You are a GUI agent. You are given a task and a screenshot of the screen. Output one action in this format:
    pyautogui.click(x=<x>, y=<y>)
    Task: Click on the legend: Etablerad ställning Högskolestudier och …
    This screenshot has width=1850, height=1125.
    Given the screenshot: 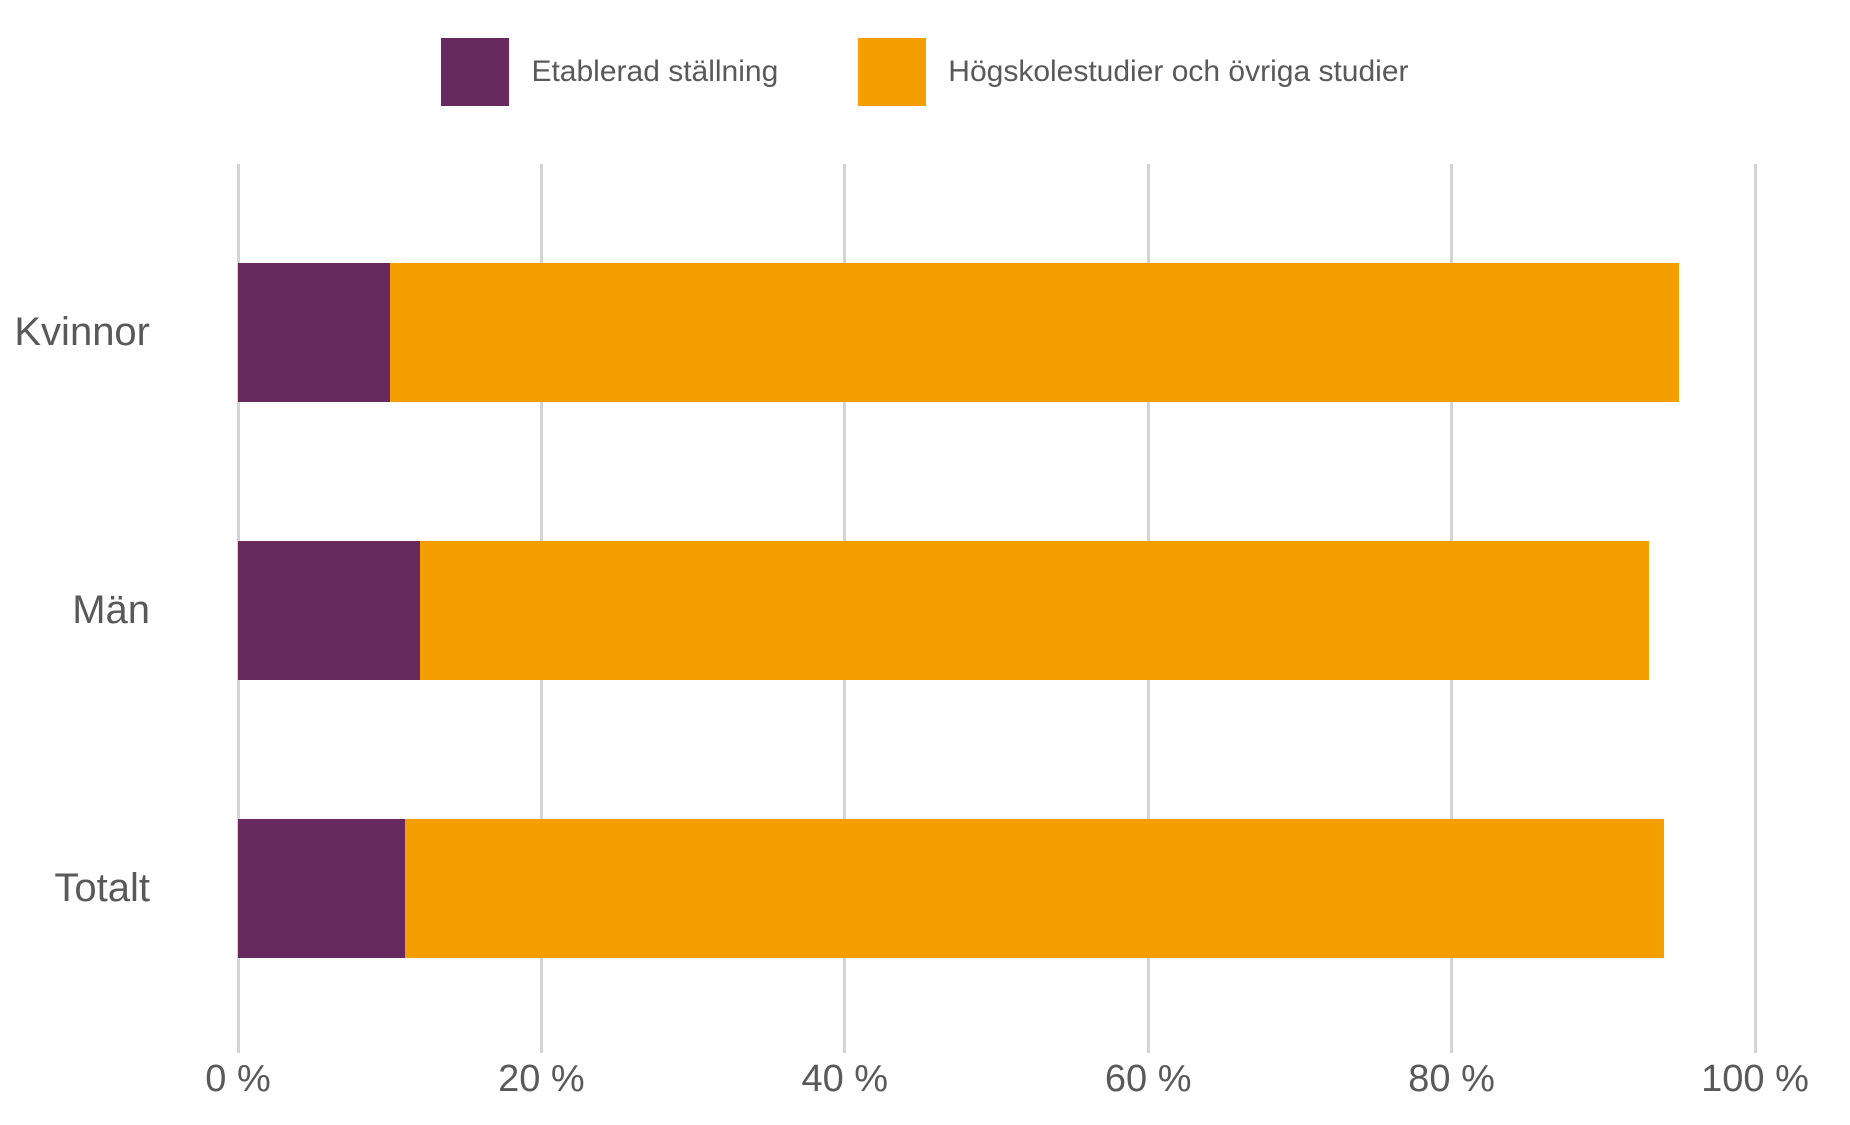 What is the action you would take?
    pyautogui.click(x=925, y=72)
    